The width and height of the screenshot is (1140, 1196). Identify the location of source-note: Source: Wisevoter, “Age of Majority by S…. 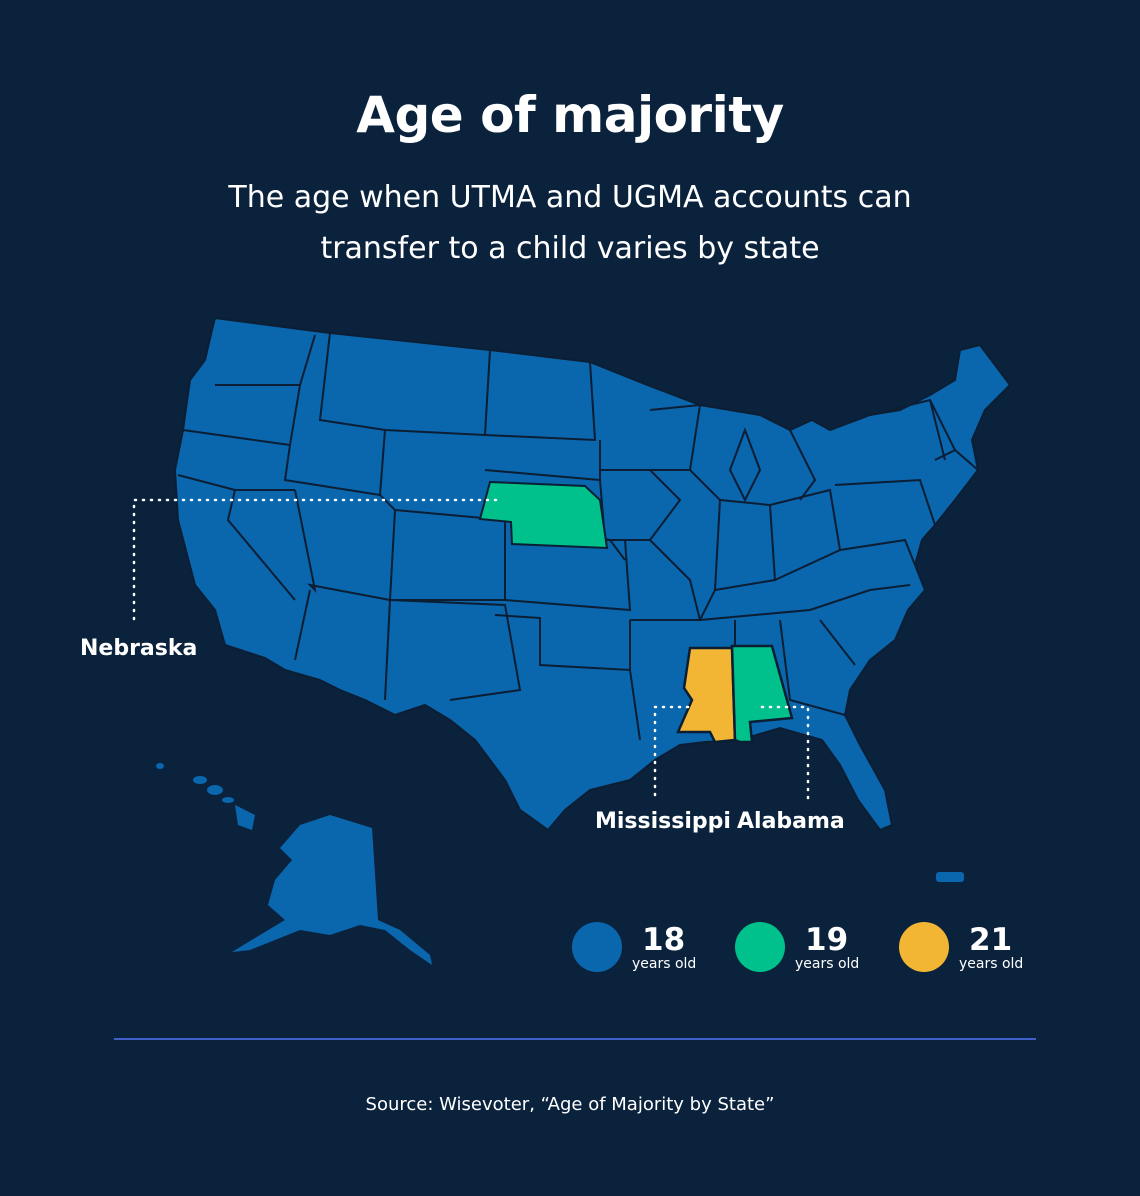
(570, 1104).